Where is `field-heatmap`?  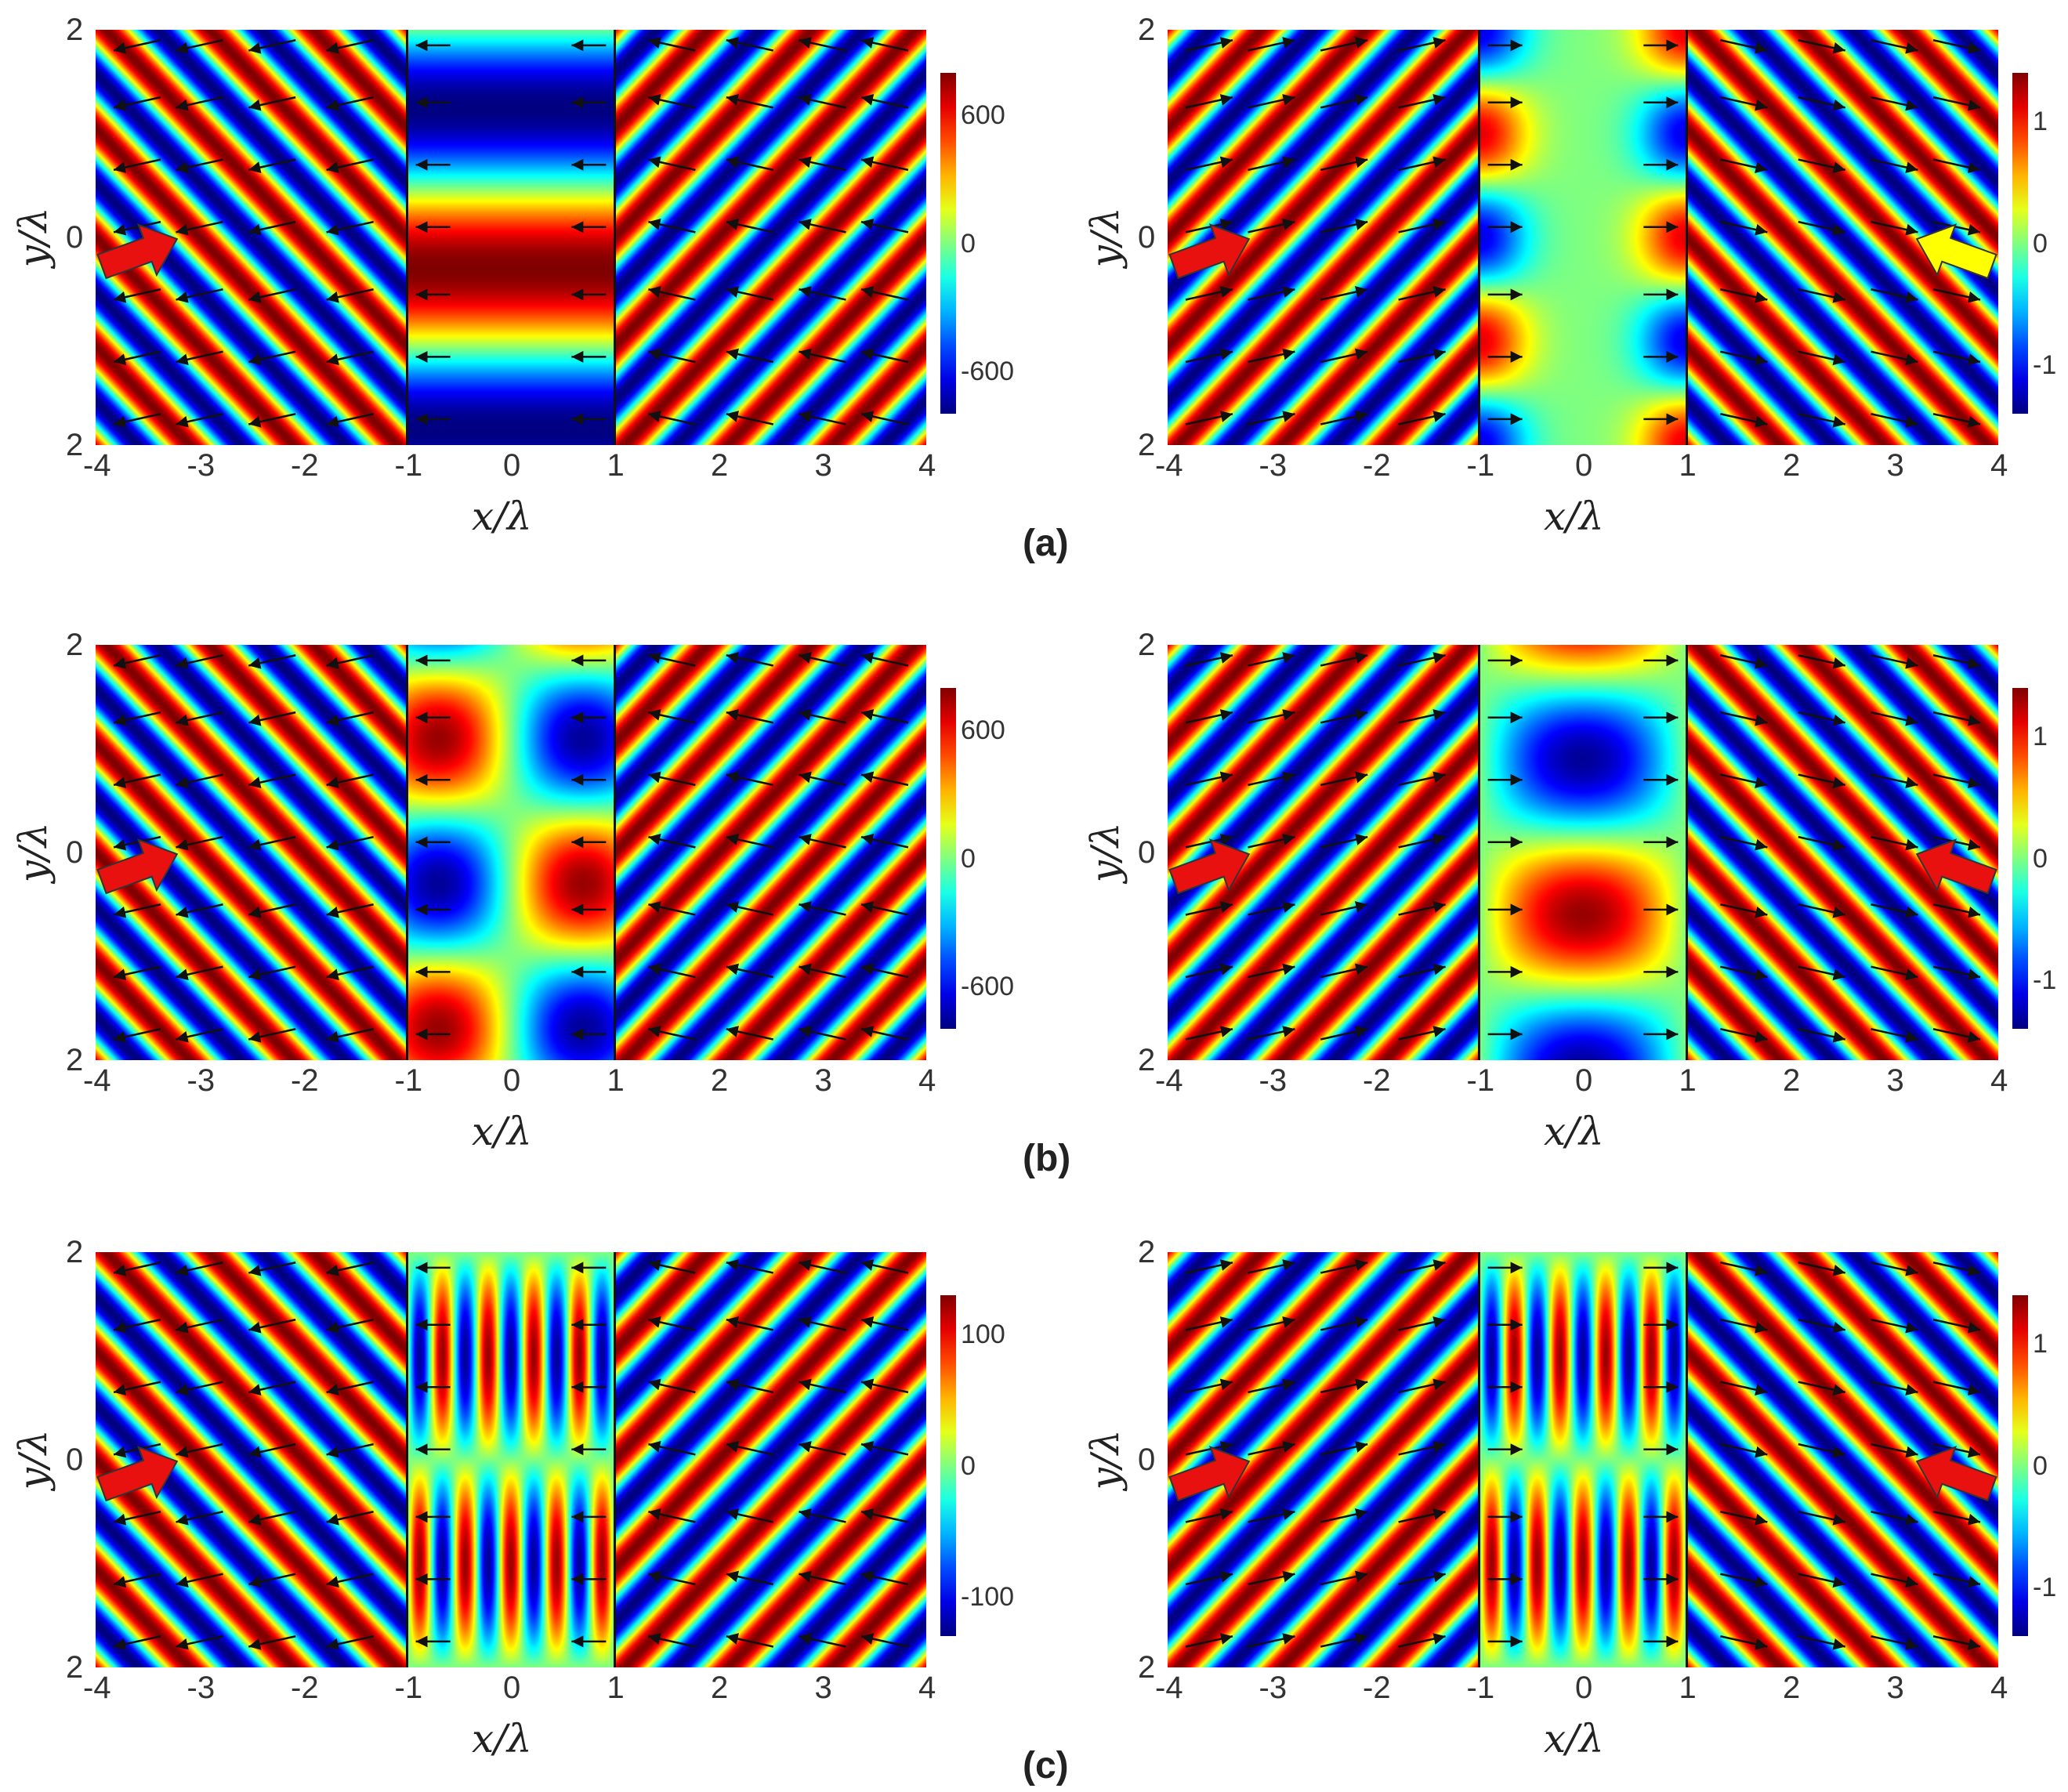 field-heatmap is located at coordinates (1583, 237).